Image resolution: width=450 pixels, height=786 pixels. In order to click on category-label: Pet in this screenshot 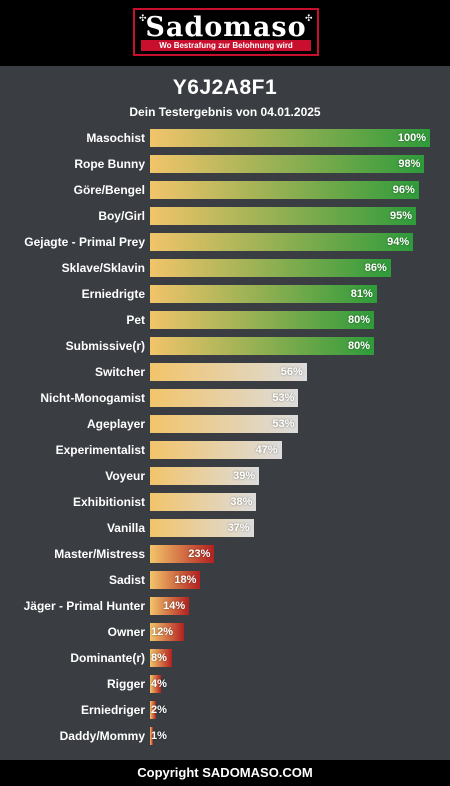, I will do `click(135, 320)`.